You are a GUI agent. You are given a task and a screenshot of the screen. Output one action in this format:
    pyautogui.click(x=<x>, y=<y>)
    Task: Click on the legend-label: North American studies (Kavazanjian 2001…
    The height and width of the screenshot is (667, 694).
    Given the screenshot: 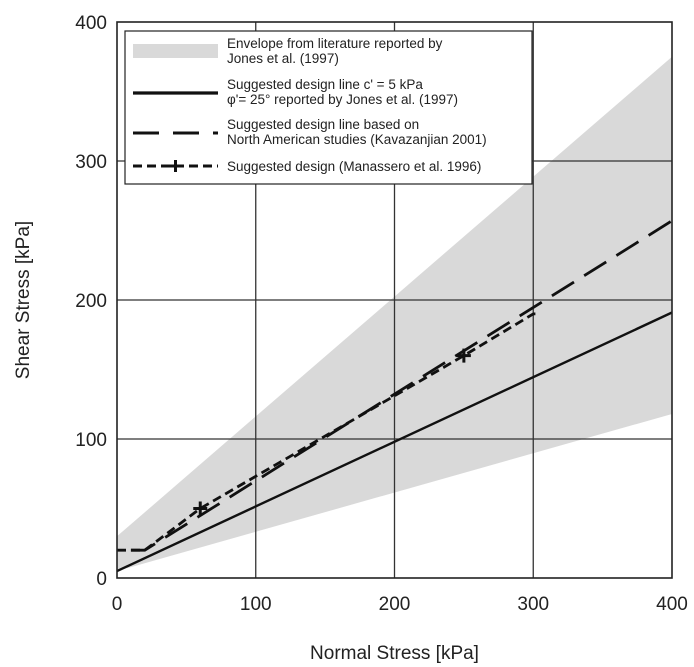 What is the action you would take?
    pyautogui.click(x=357, y=139)
    